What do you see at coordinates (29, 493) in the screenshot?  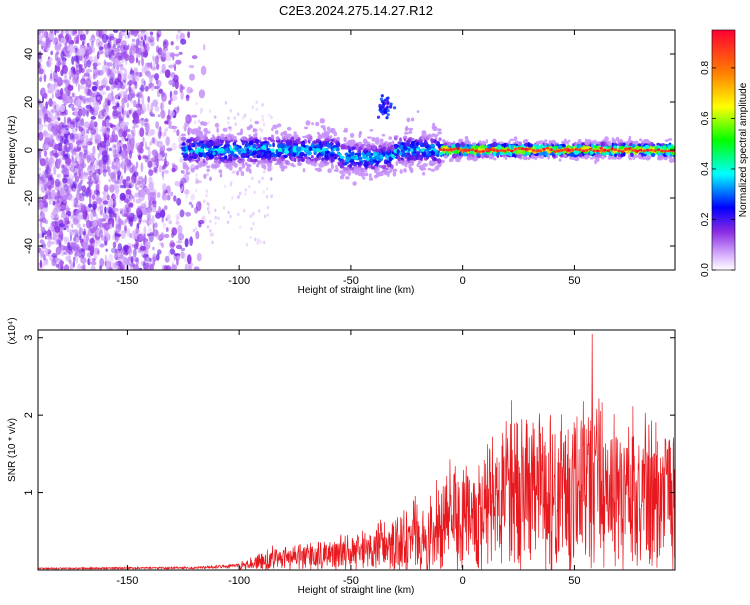 I see `snr-y-tick-label: 1` at bounding box center [29, 493].